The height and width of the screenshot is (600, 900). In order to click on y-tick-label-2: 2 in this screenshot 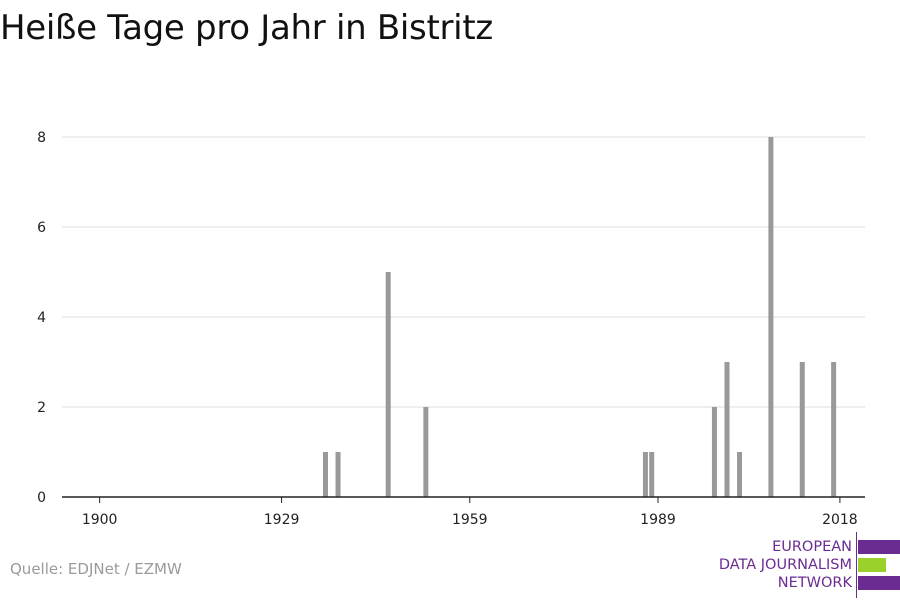, I will do `click(41, 408)`.